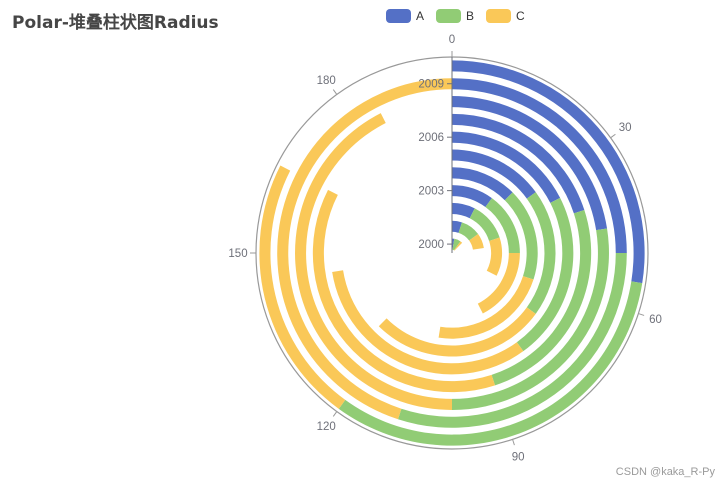 The width and height of the screenshot is (727, 488). I want to click on legend-item-b: B, so click(455, 16).